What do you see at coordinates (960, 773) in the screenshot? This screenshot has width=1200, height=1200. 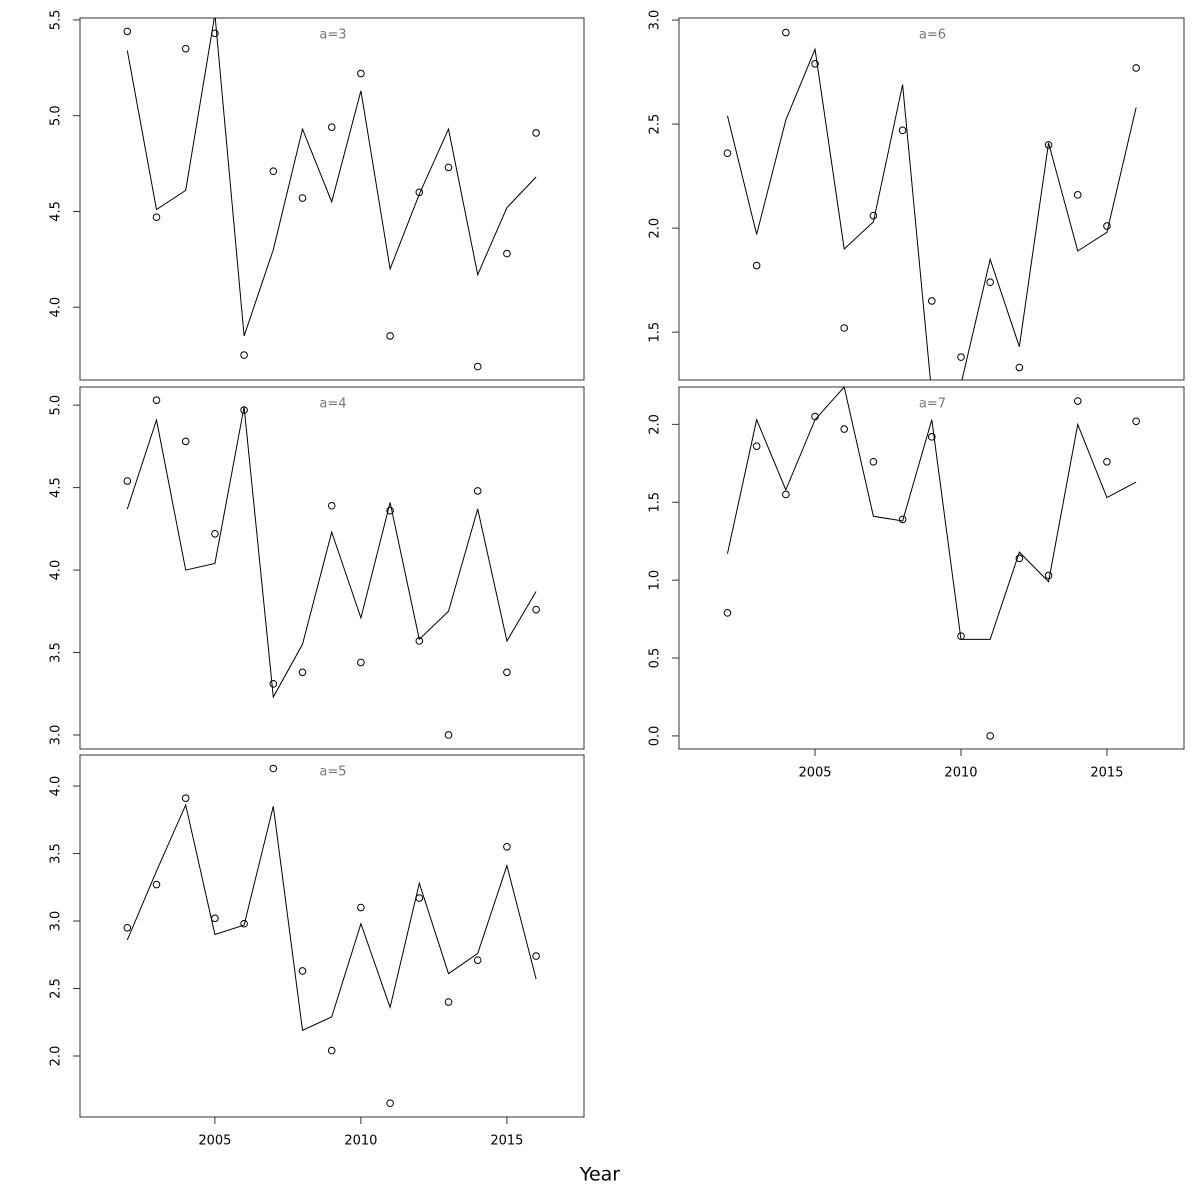 I see `x-tick-label: 2010` at bounding box center [960, 773].